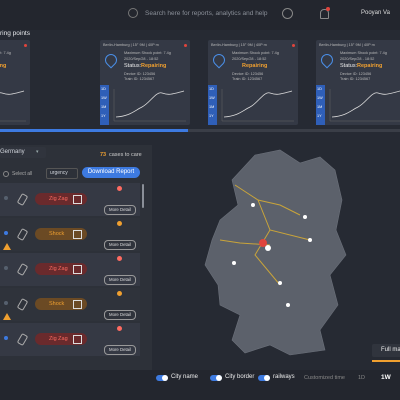  What do you see at coordinates (284, 377) in the screenshot?
I see `toggle-label: railways` at bounding box center [284, 377].